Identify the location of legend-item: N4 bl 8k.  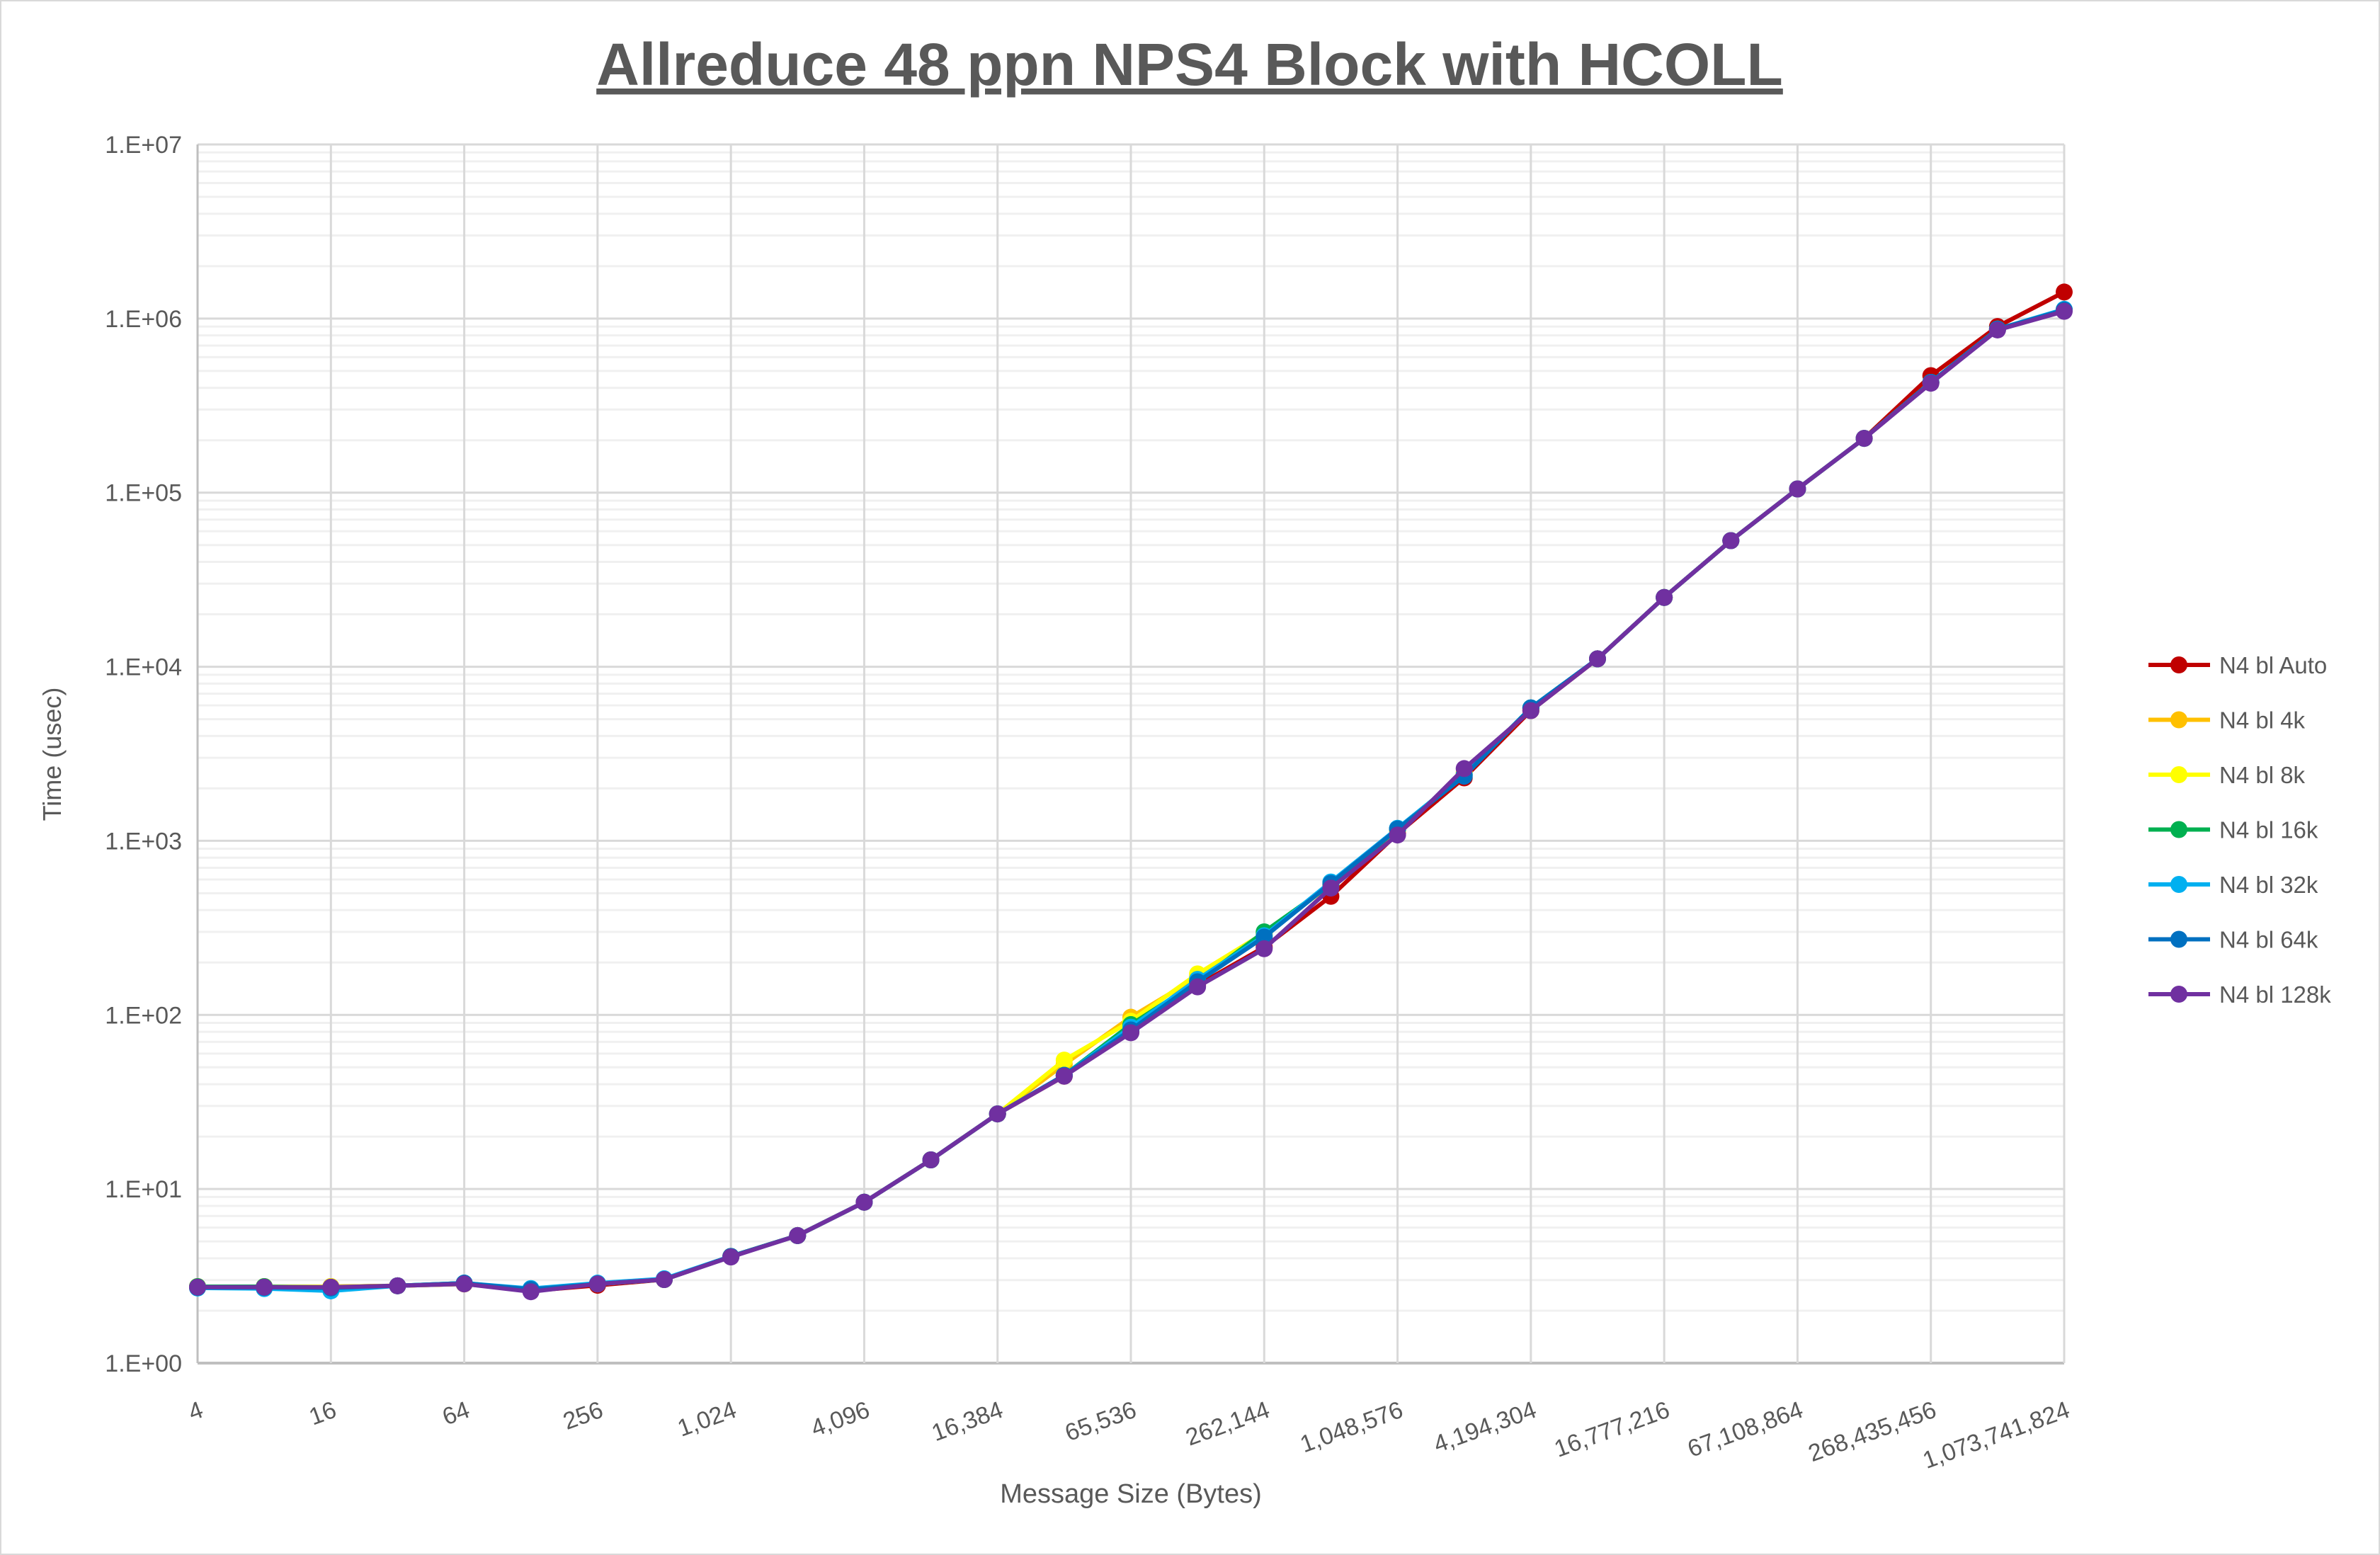
(2227, 775).